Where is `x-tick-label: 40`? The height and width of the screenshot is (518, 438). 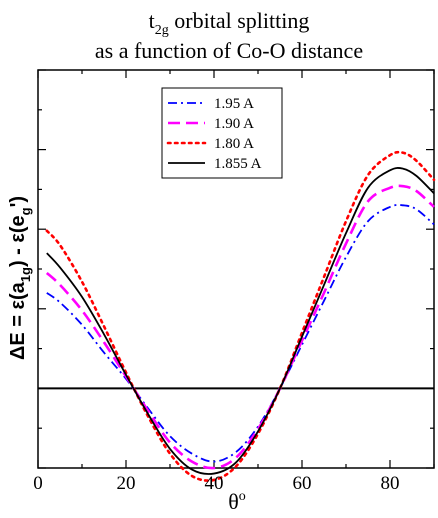 x-tick-label: 40 is located at coordinates (214, 483).